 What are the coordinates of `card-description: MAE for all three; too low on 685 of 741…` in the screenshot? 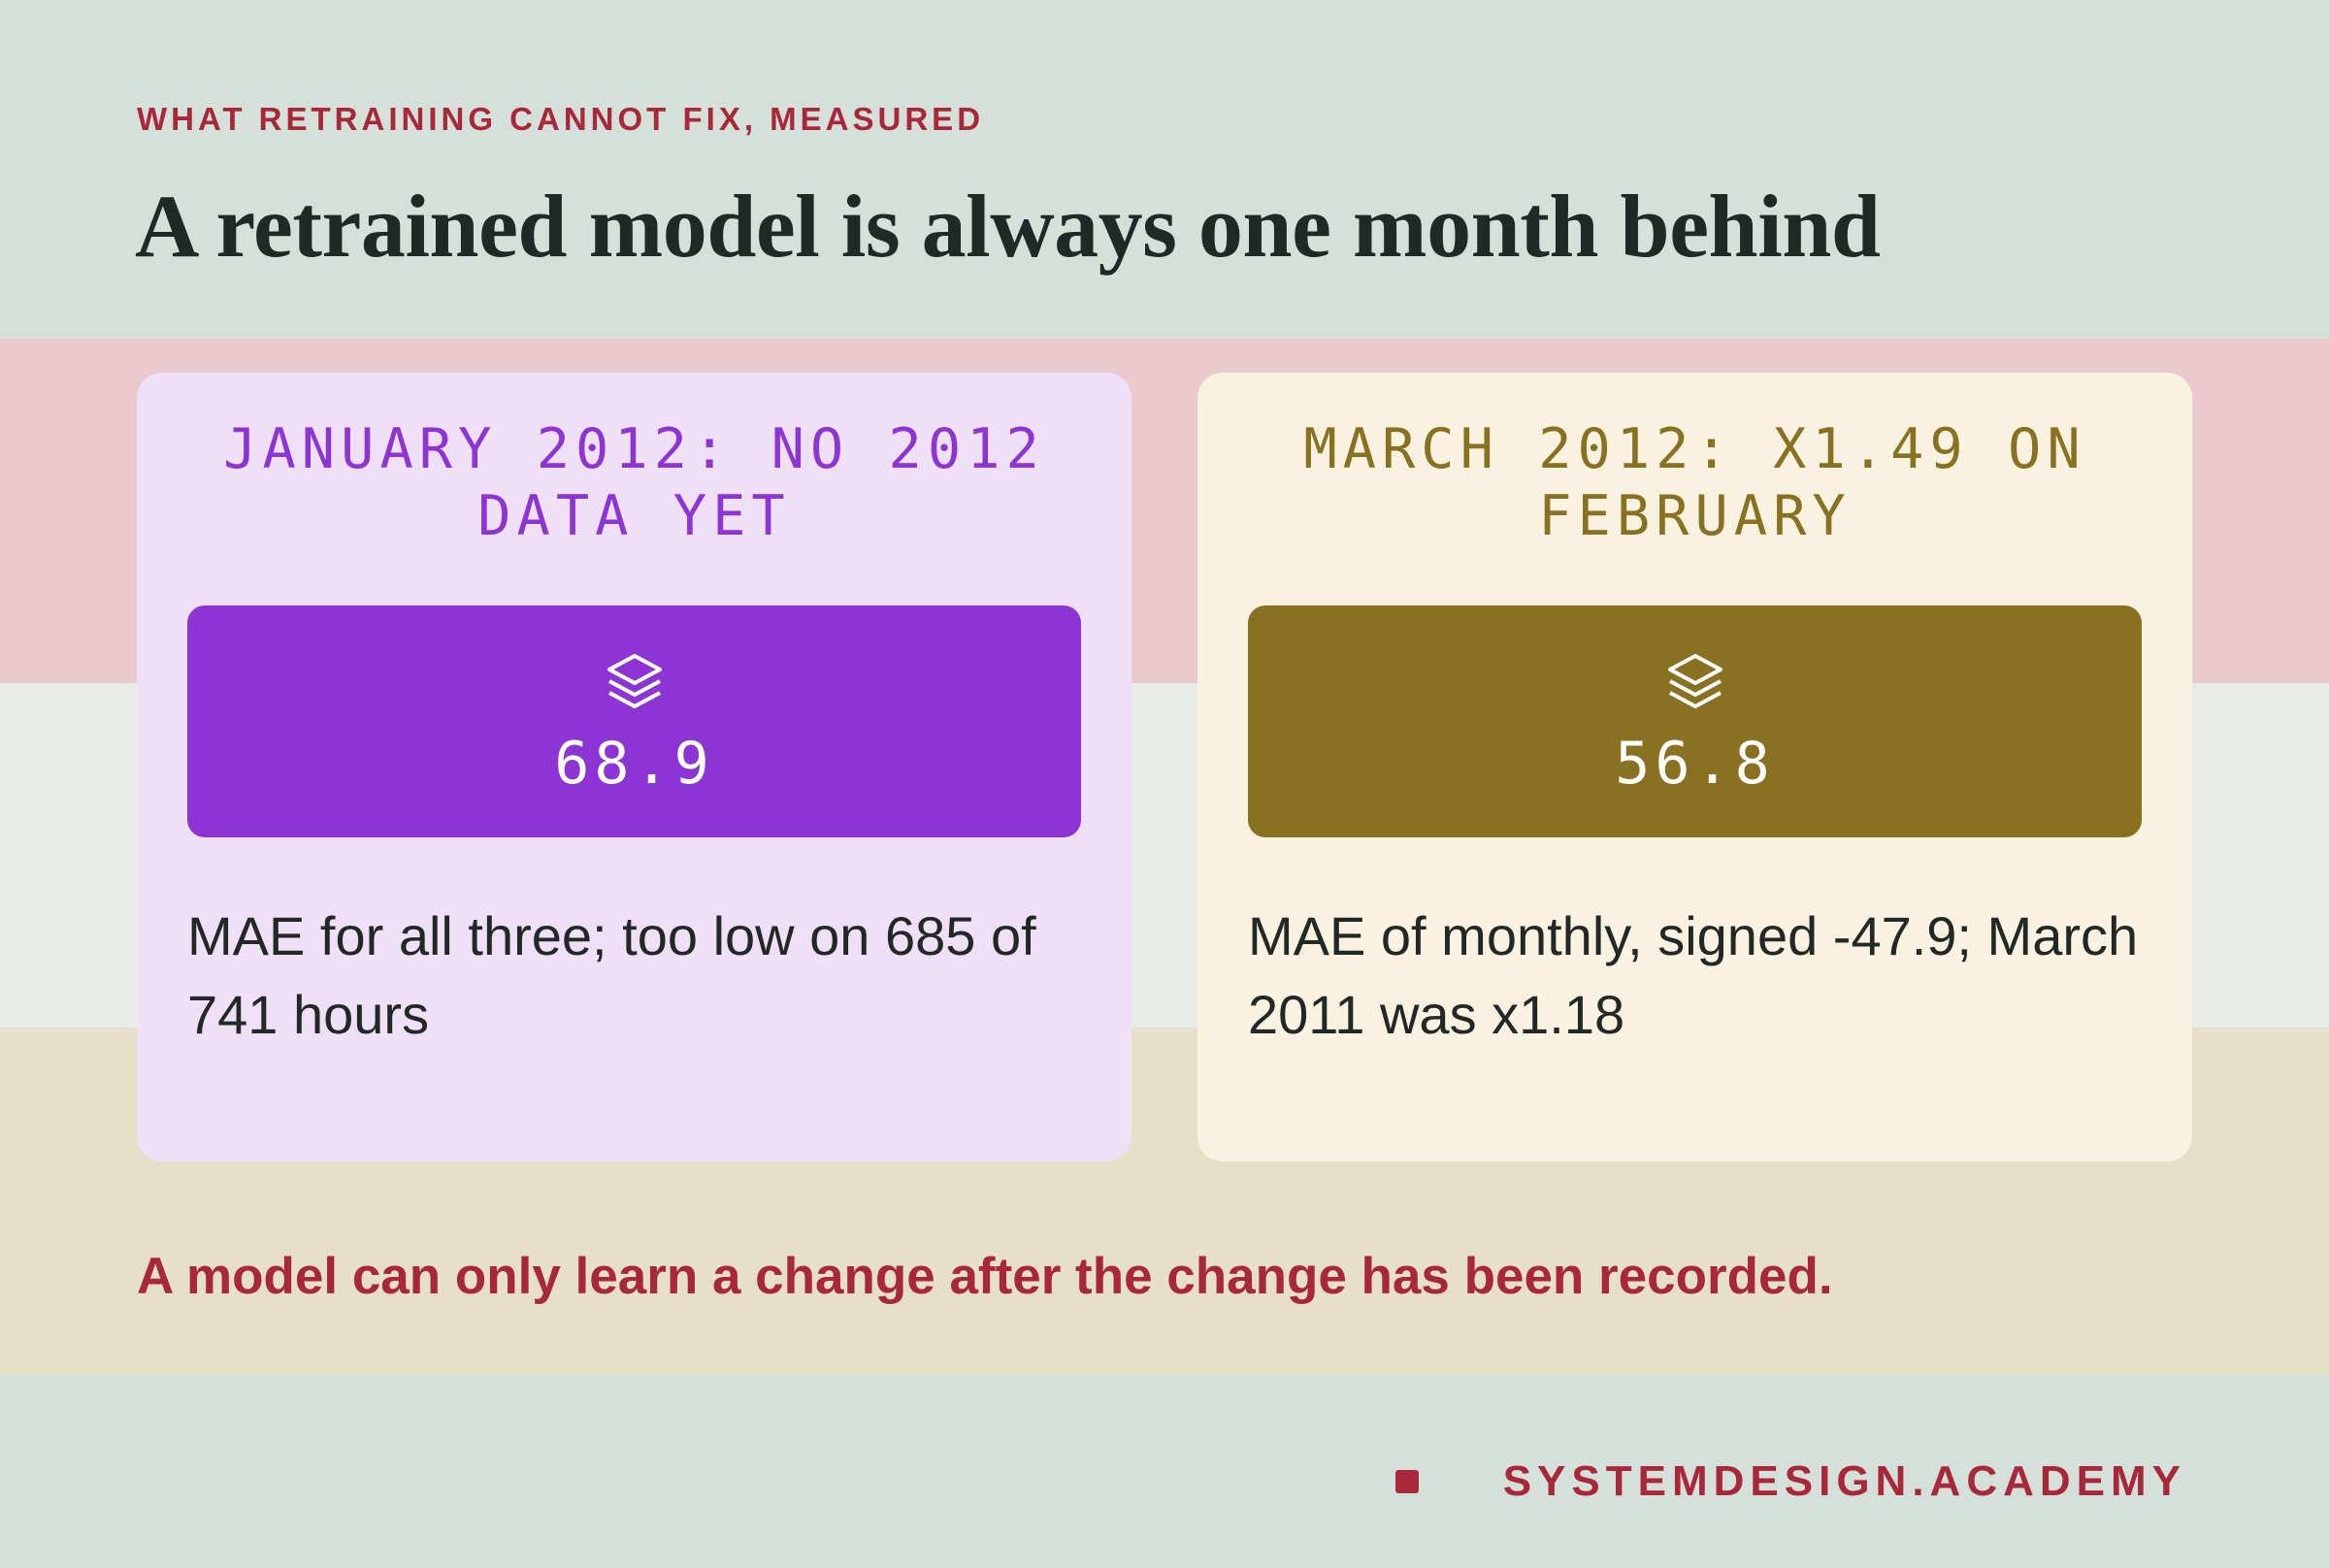 It's located at (612, 975).